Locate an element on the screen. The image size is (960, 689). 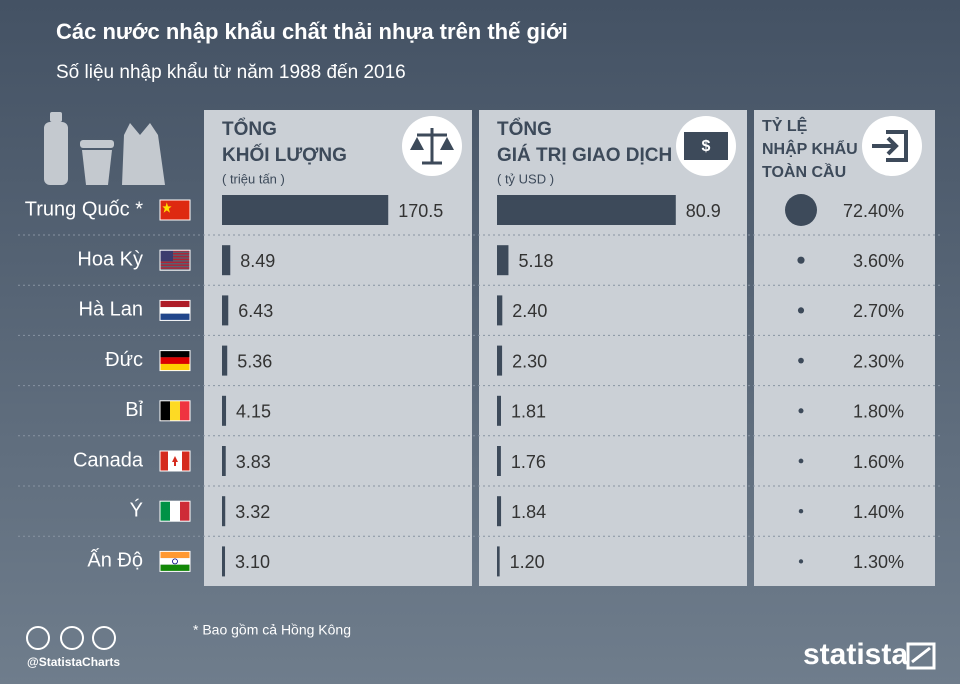
column-unit: ( triệu tấn ) is located at coordinates (253, 178).